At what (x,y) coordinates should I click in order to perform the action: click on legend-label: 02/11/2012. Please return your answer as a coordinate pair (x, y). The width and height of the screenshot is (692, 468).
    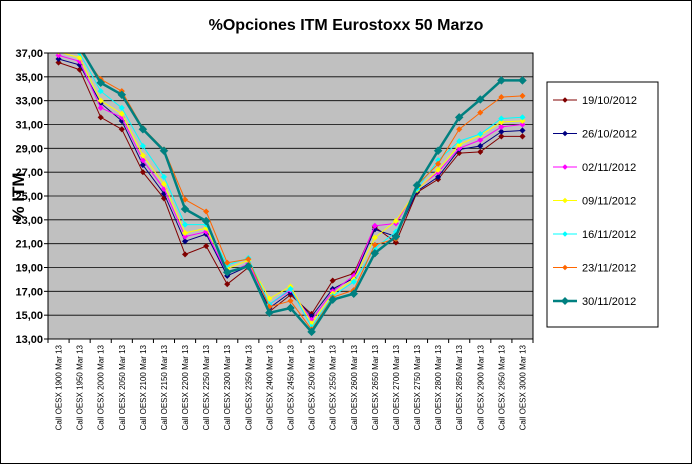
    Looking at the image, I should click on (609, 168).